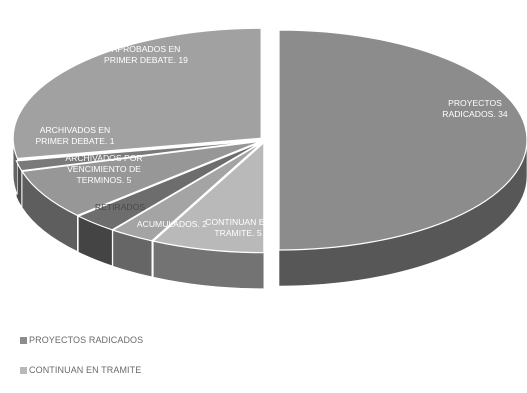  I want to click on legend-label: PROYECTOS RADICADOS, so click(86, 340).